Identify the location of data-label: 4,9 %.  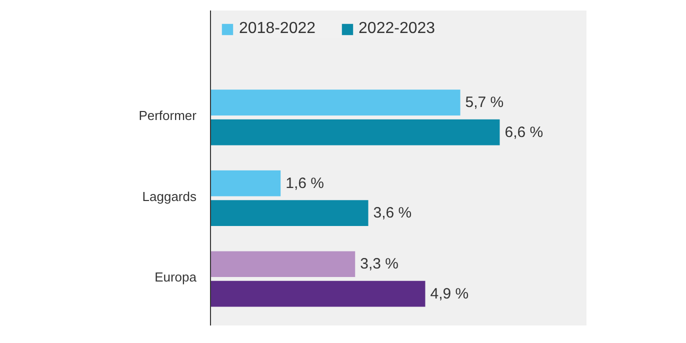
(449, 293).